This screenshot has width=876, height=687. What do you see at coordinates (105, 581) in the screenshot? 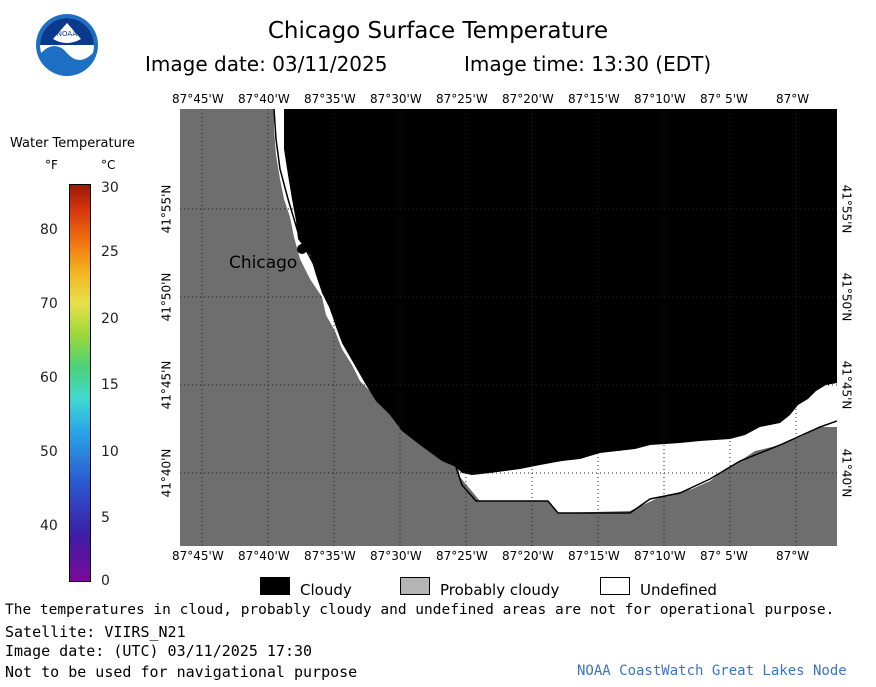
I see `c-tick: 0` at bounding box center [105, 581].